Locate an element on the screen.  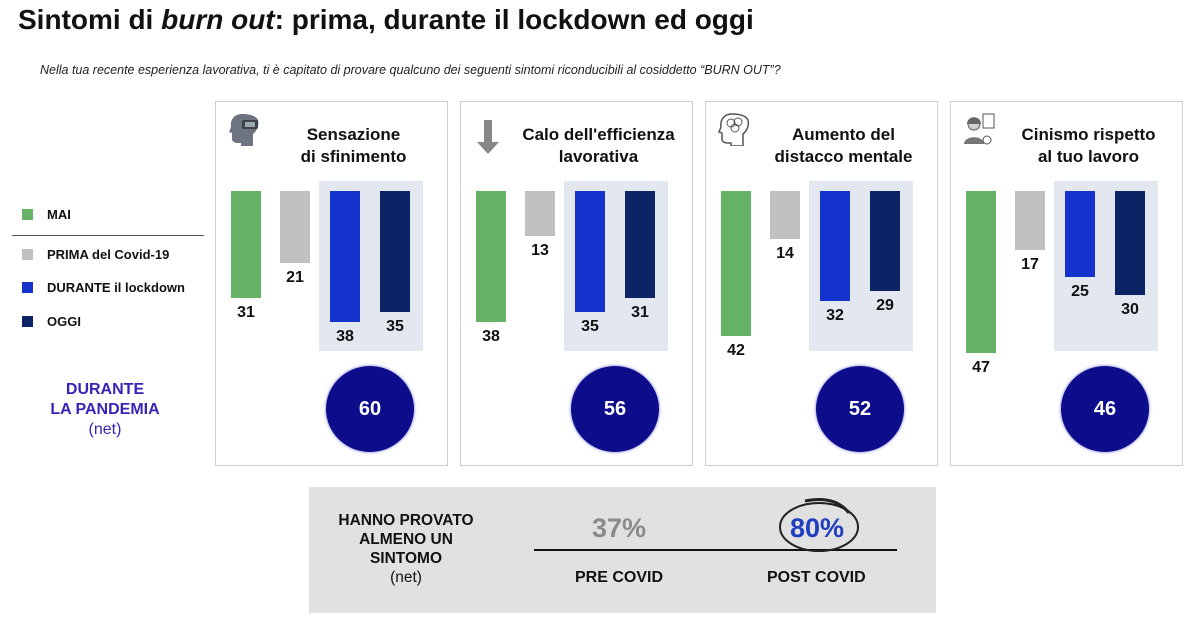
post-covid-value: 80% is located at coordinates (817, 528).